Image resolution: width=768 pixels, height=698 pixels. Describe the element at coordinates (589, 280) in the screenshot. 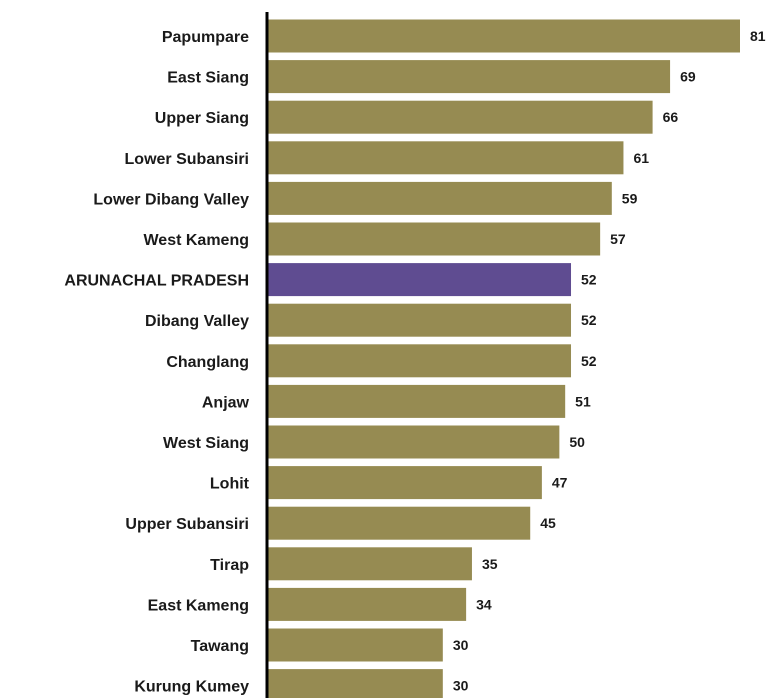

I see `value-label-arunachal-pradesh: 52` at that location.